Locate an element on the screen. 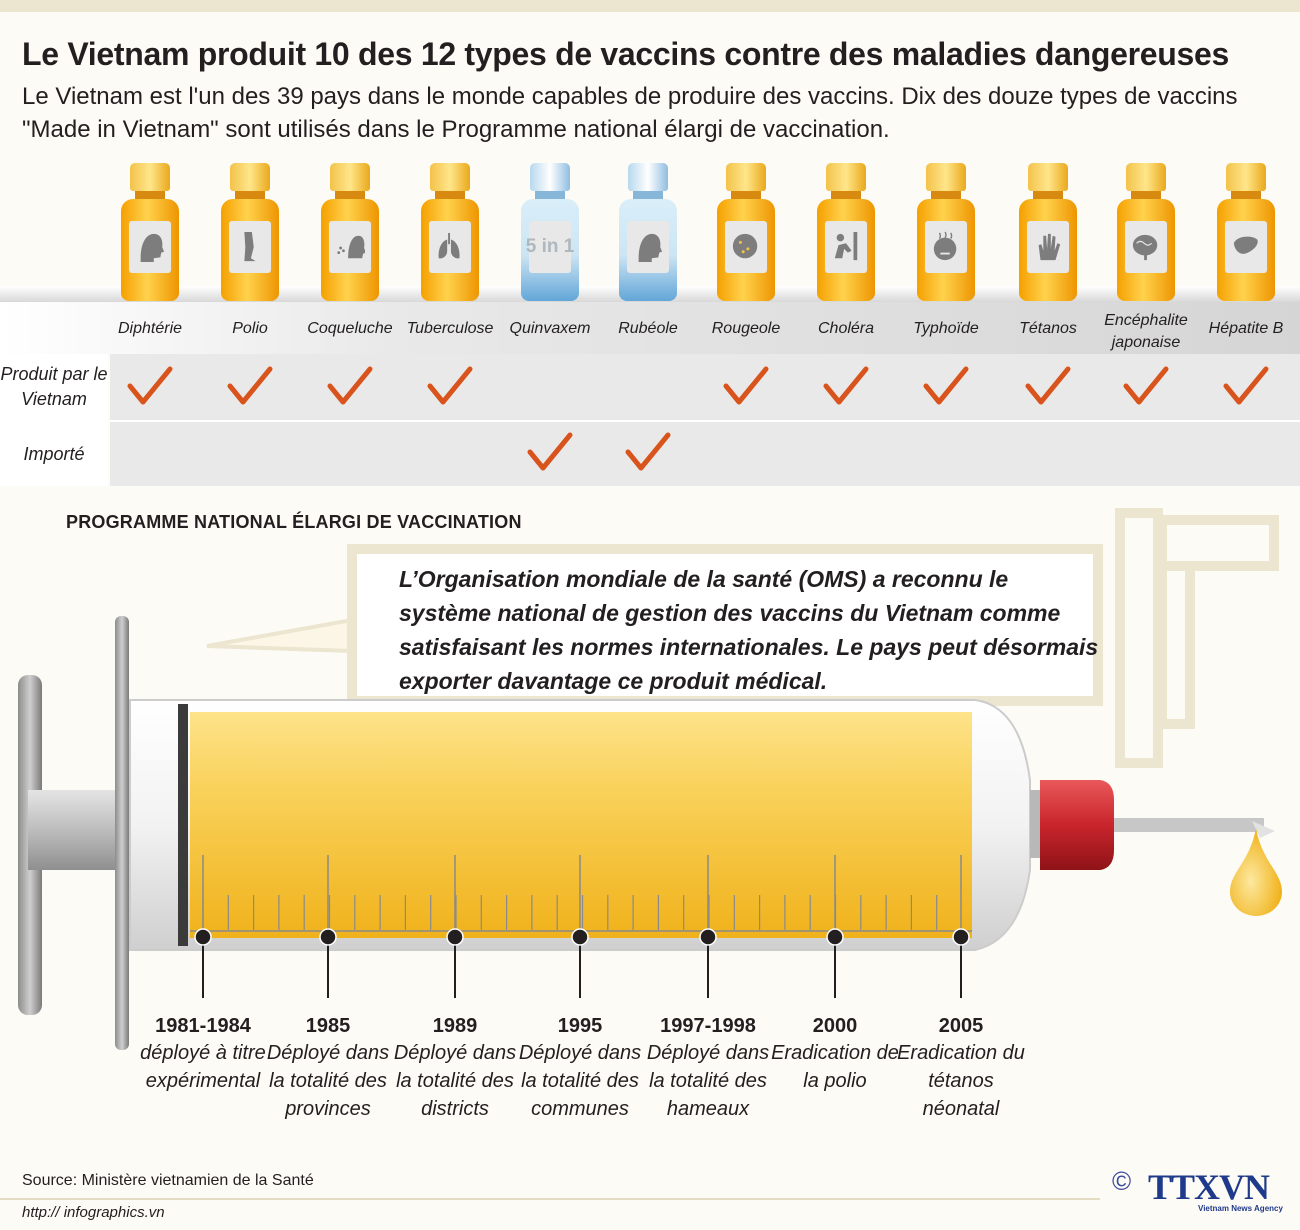 Image resolution: width=1300 pixels, height=1230 pixels. timeline-milestone: 2000 Eradication de la polio is located at coordinates (835, 1054).